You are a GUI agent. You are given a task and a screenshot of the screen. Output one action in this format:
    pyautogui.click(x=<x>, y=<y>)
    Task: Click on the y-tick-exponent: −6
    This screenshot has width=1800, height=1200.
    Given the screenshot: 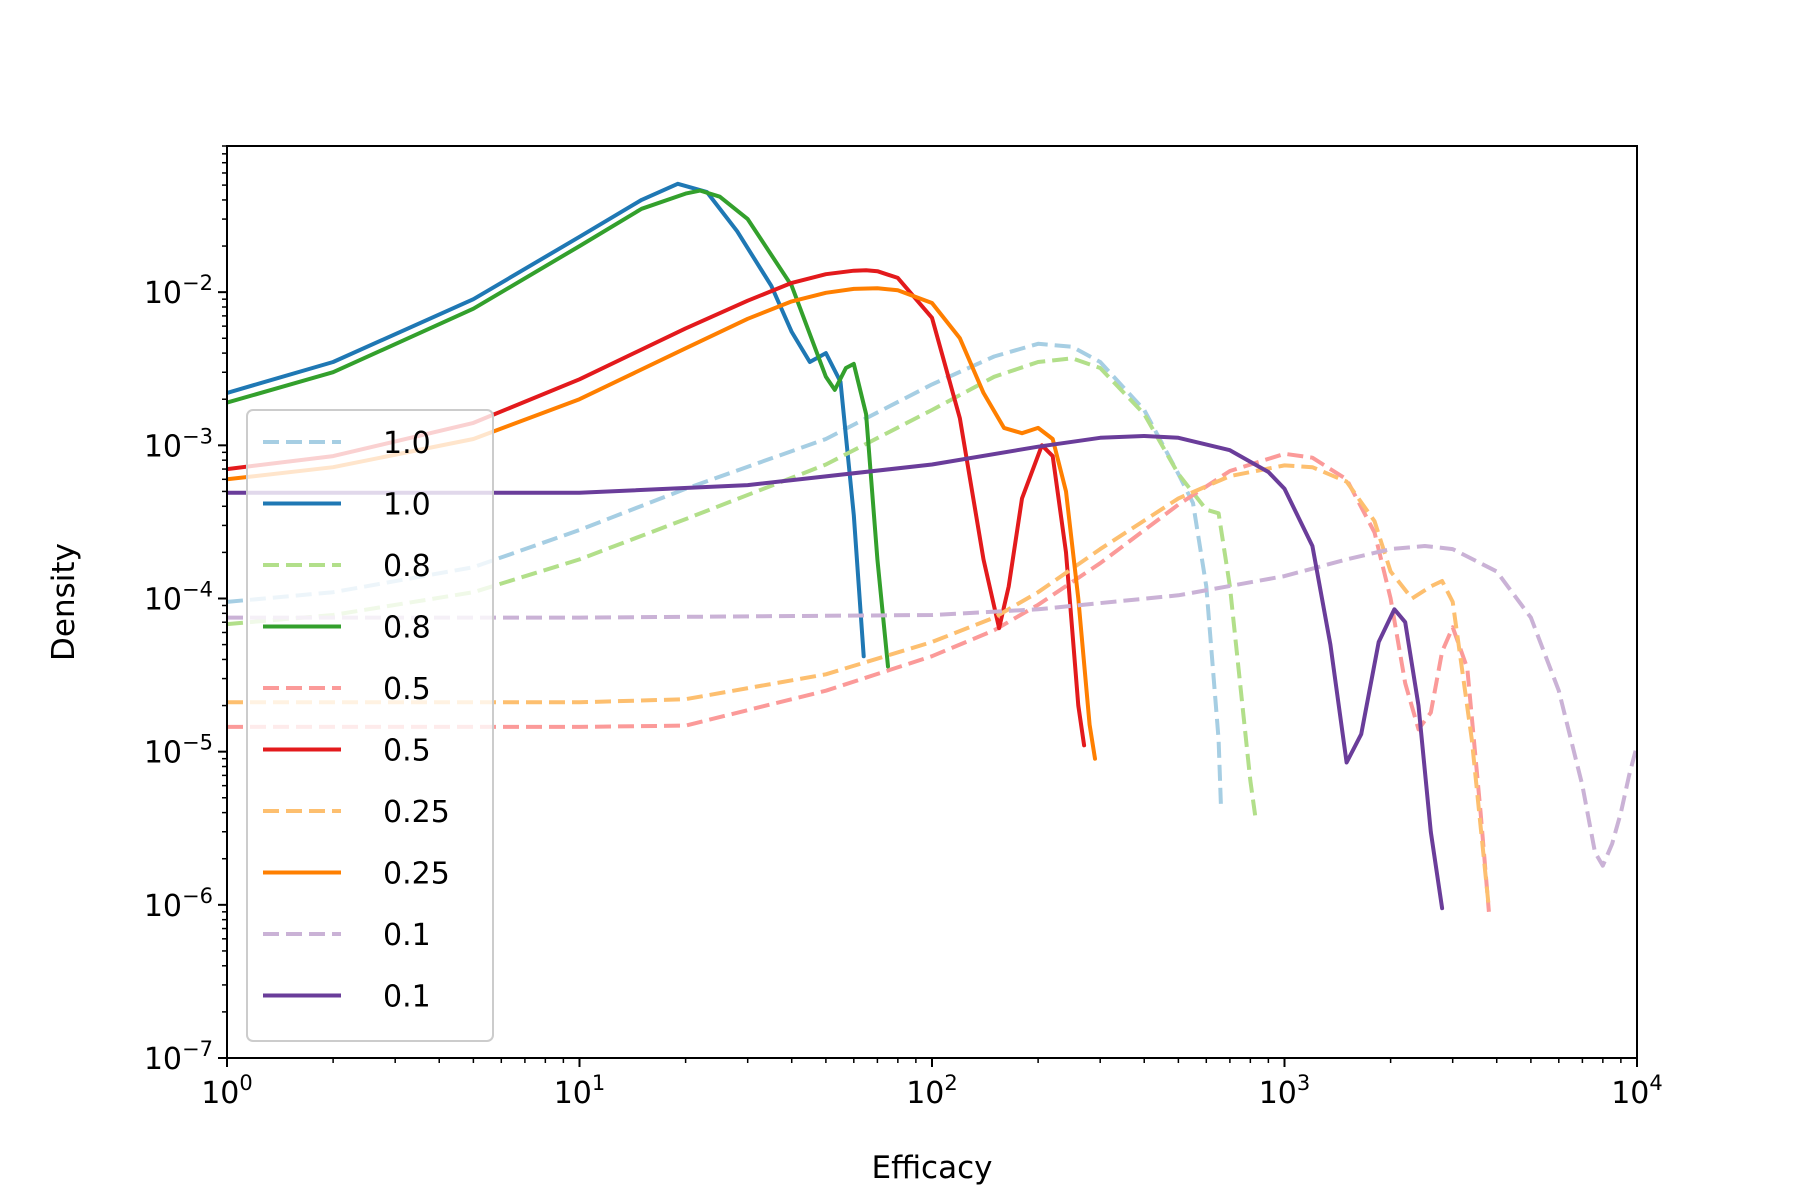 What is the action you would take?
    pyautogui.click(x=197, y=896)
    